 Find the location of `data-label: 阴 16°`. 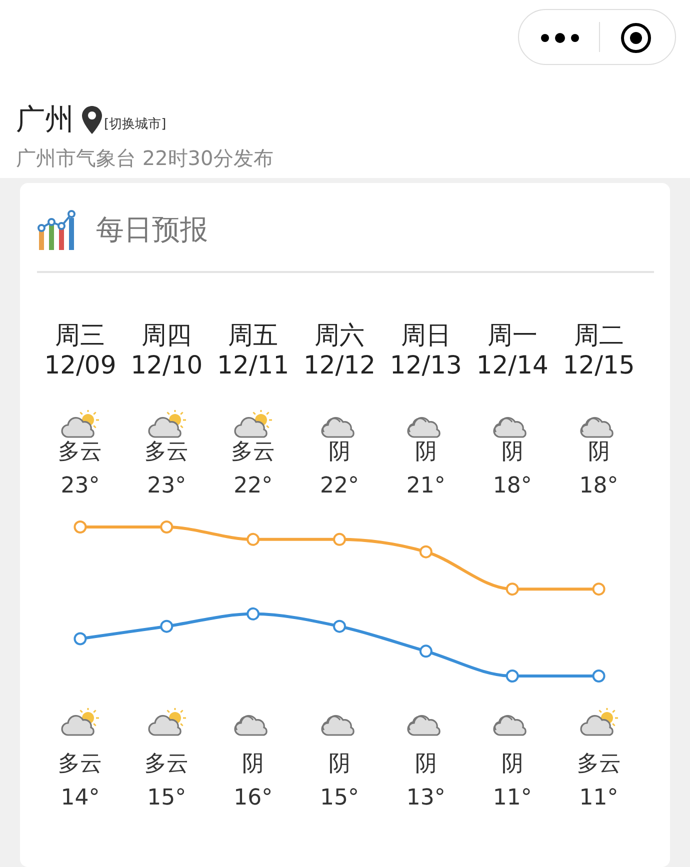

data-label: 阴 16° is located at coordinates (253, 781).